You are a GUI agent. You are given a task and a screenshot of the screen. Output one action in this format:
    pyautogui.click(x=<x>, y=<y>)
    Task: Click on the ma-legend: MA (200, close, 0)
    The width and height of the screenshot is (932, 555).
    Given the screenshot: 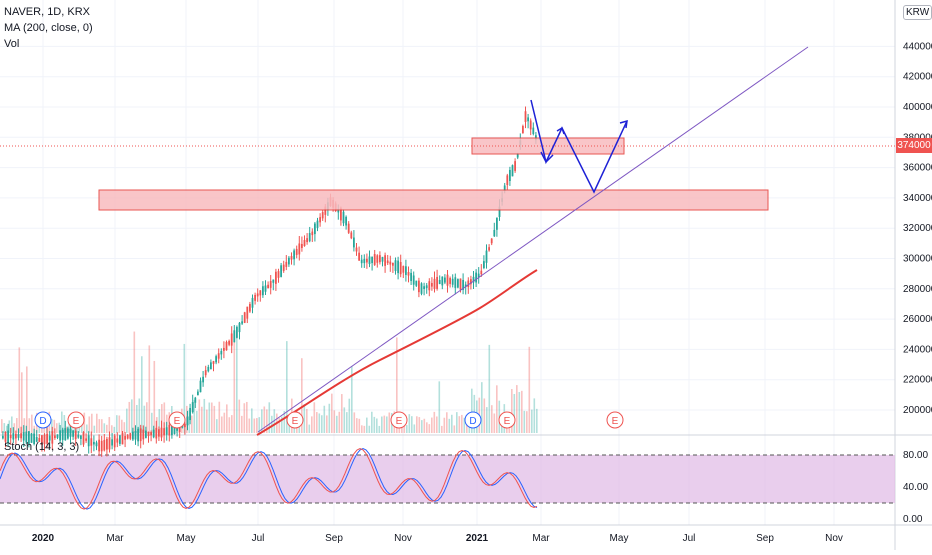 What is the action you would take?
    pyautogui.click(x=48, y=28)
    